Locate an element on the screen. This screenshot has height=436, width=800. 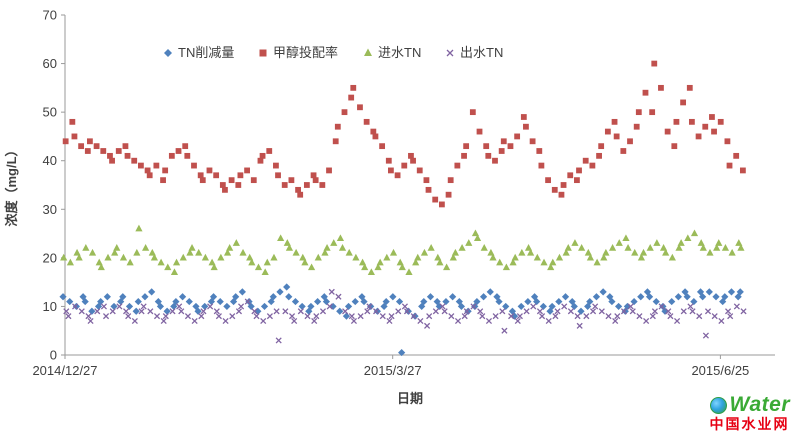
x-tick-label: 2015/3/27 is located at coordinates (393, 370).